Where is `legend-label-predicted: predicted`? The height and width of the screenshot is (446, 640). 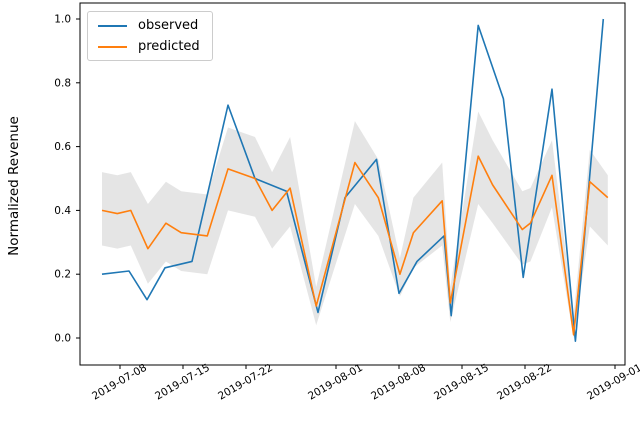 legend-label-predicted: predicted is located at coordinates (169, 46).